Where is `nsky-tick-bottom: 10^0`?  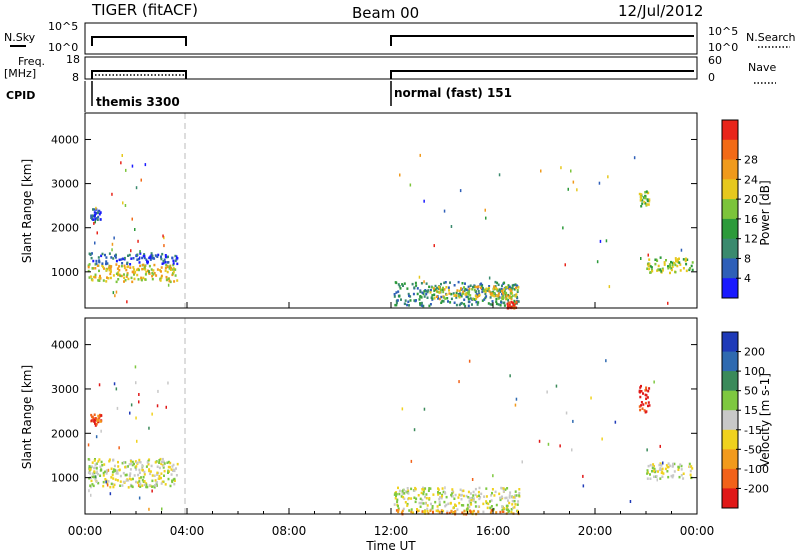 nsky-tick-bottom: 10^0 is located at coordinates (63, 47).